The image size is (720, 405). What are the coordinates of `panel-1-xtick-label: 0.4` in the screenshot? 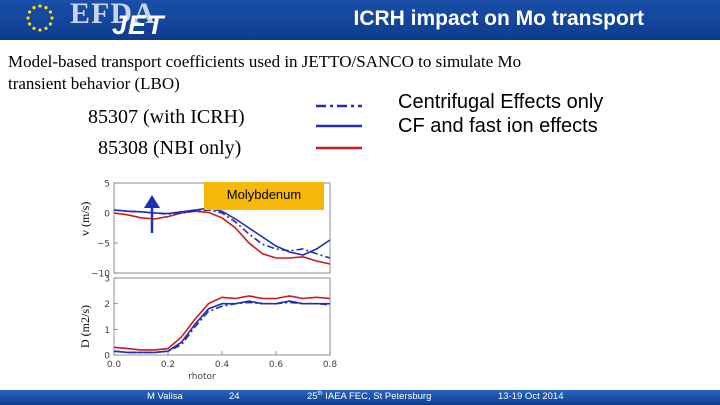 It's located at (222, 365).